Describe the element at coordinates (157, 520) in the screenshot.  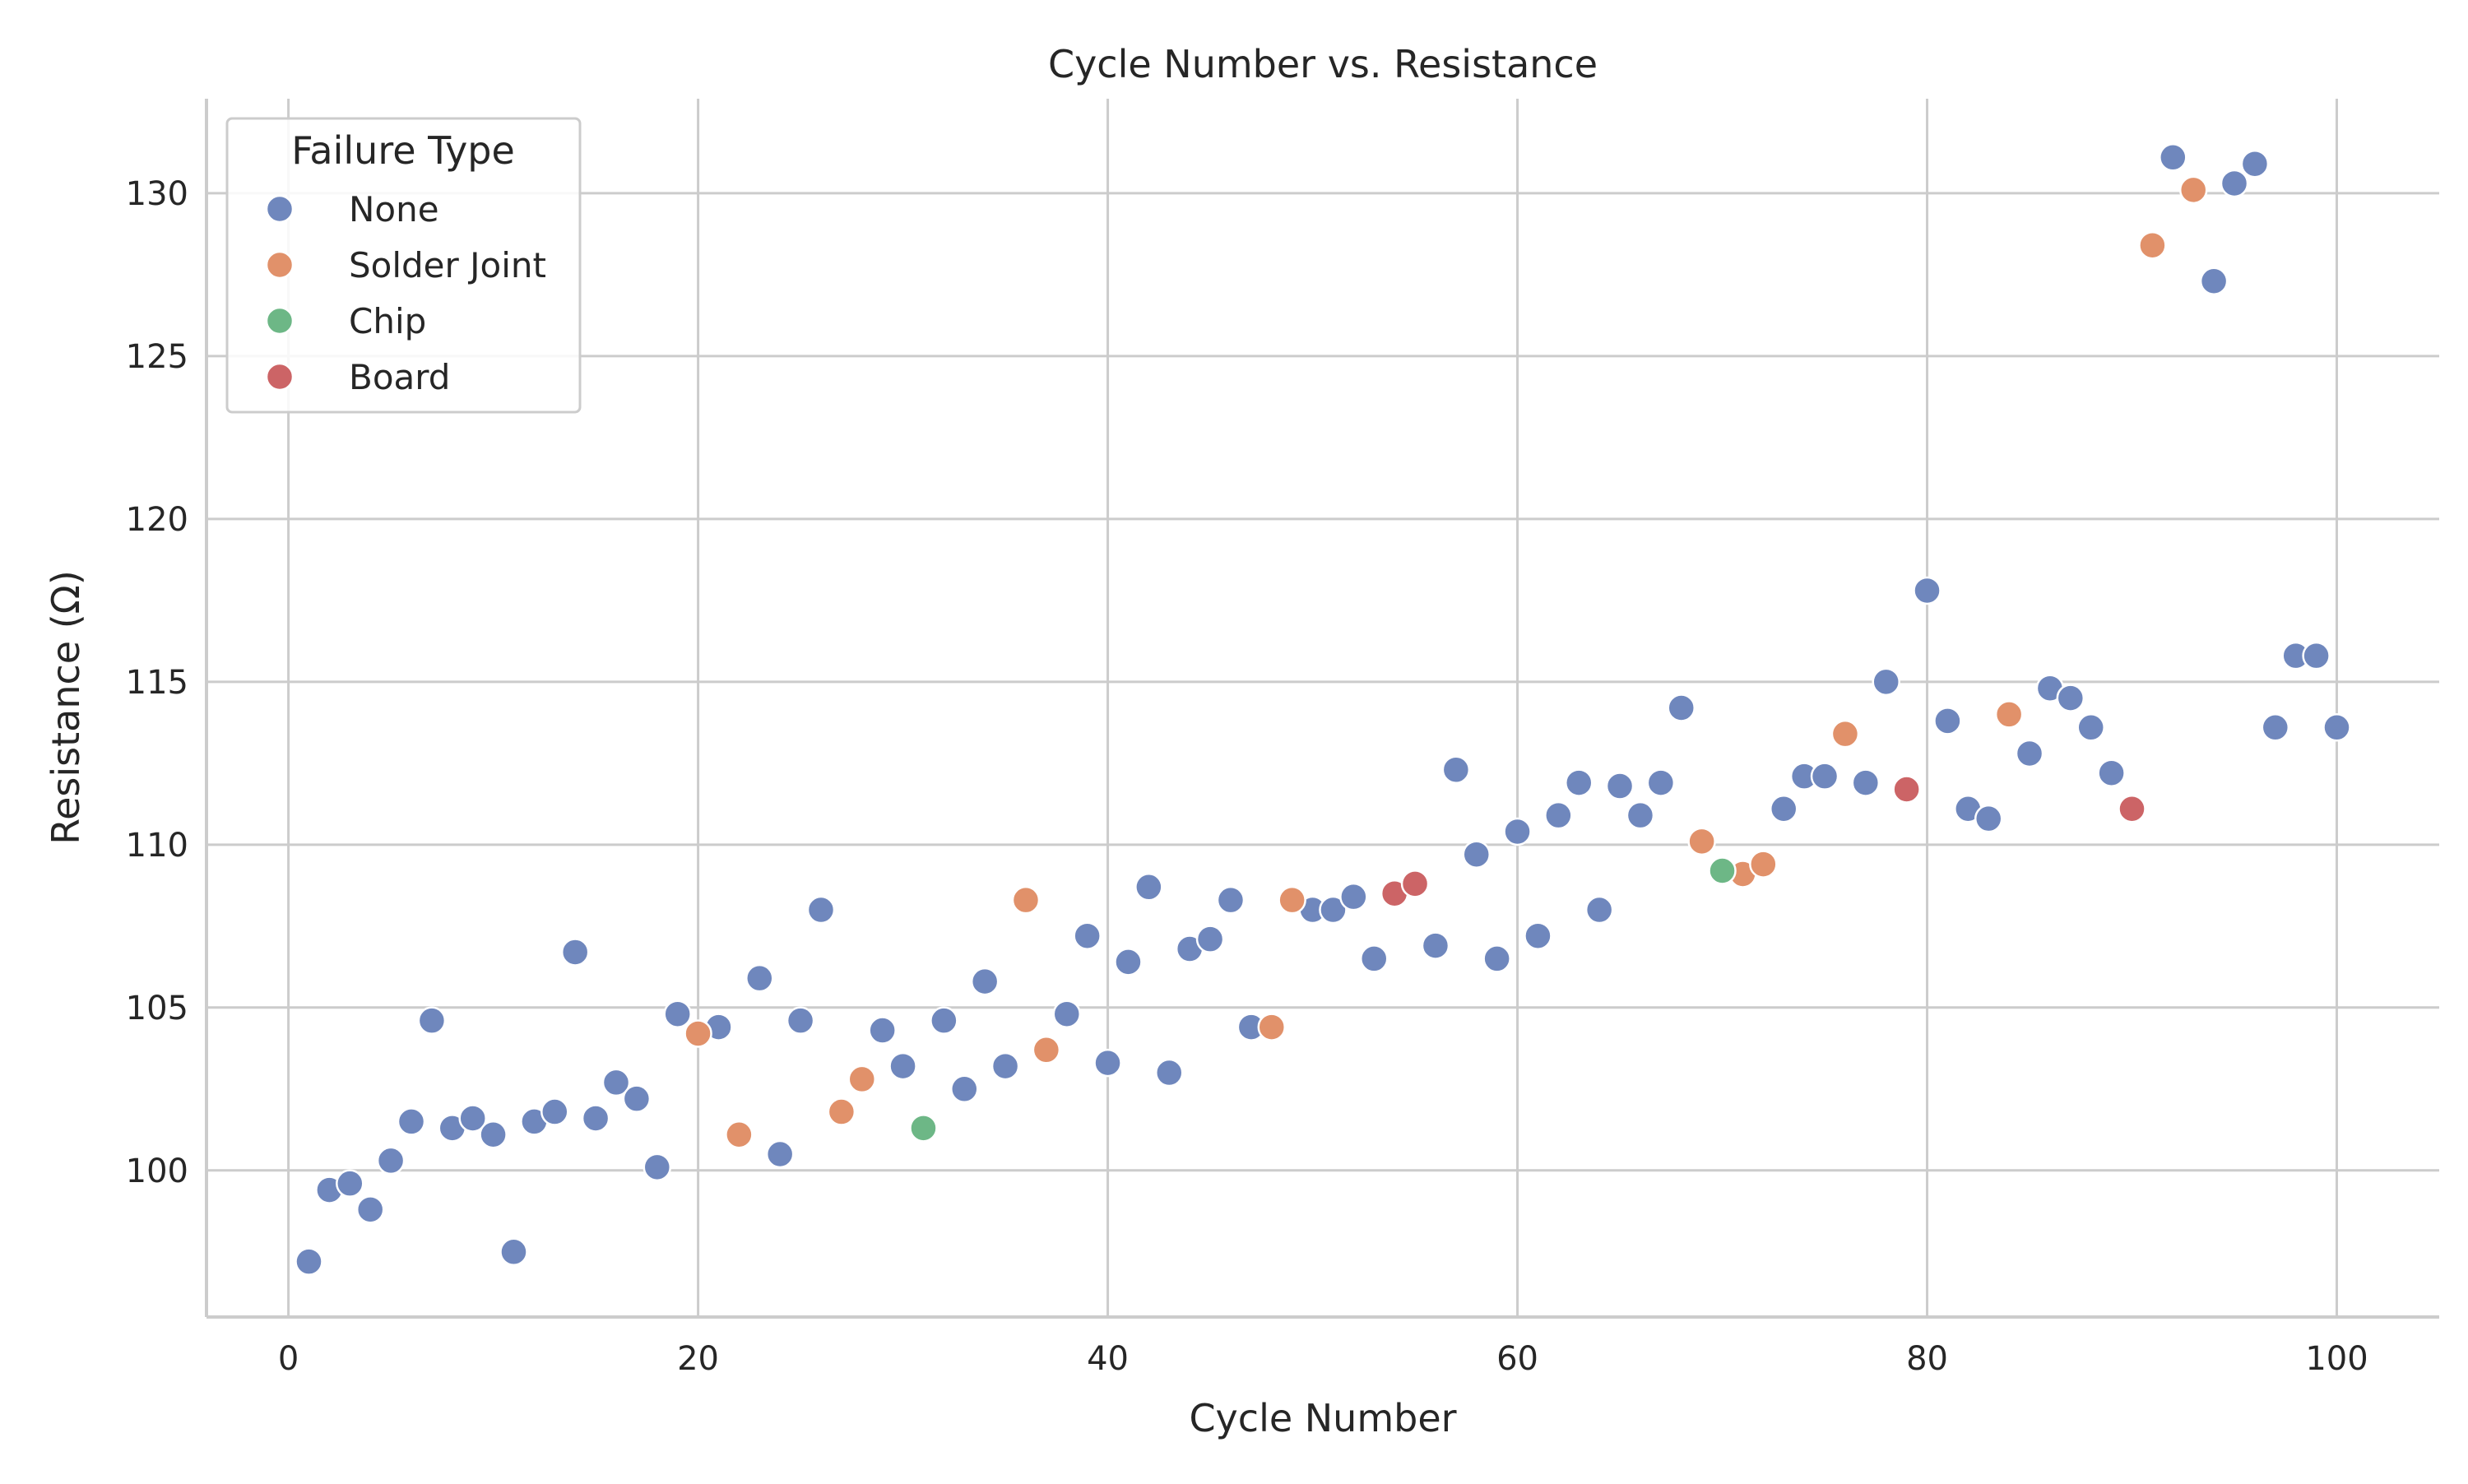
I see `y-tick-label: 120` at that location.